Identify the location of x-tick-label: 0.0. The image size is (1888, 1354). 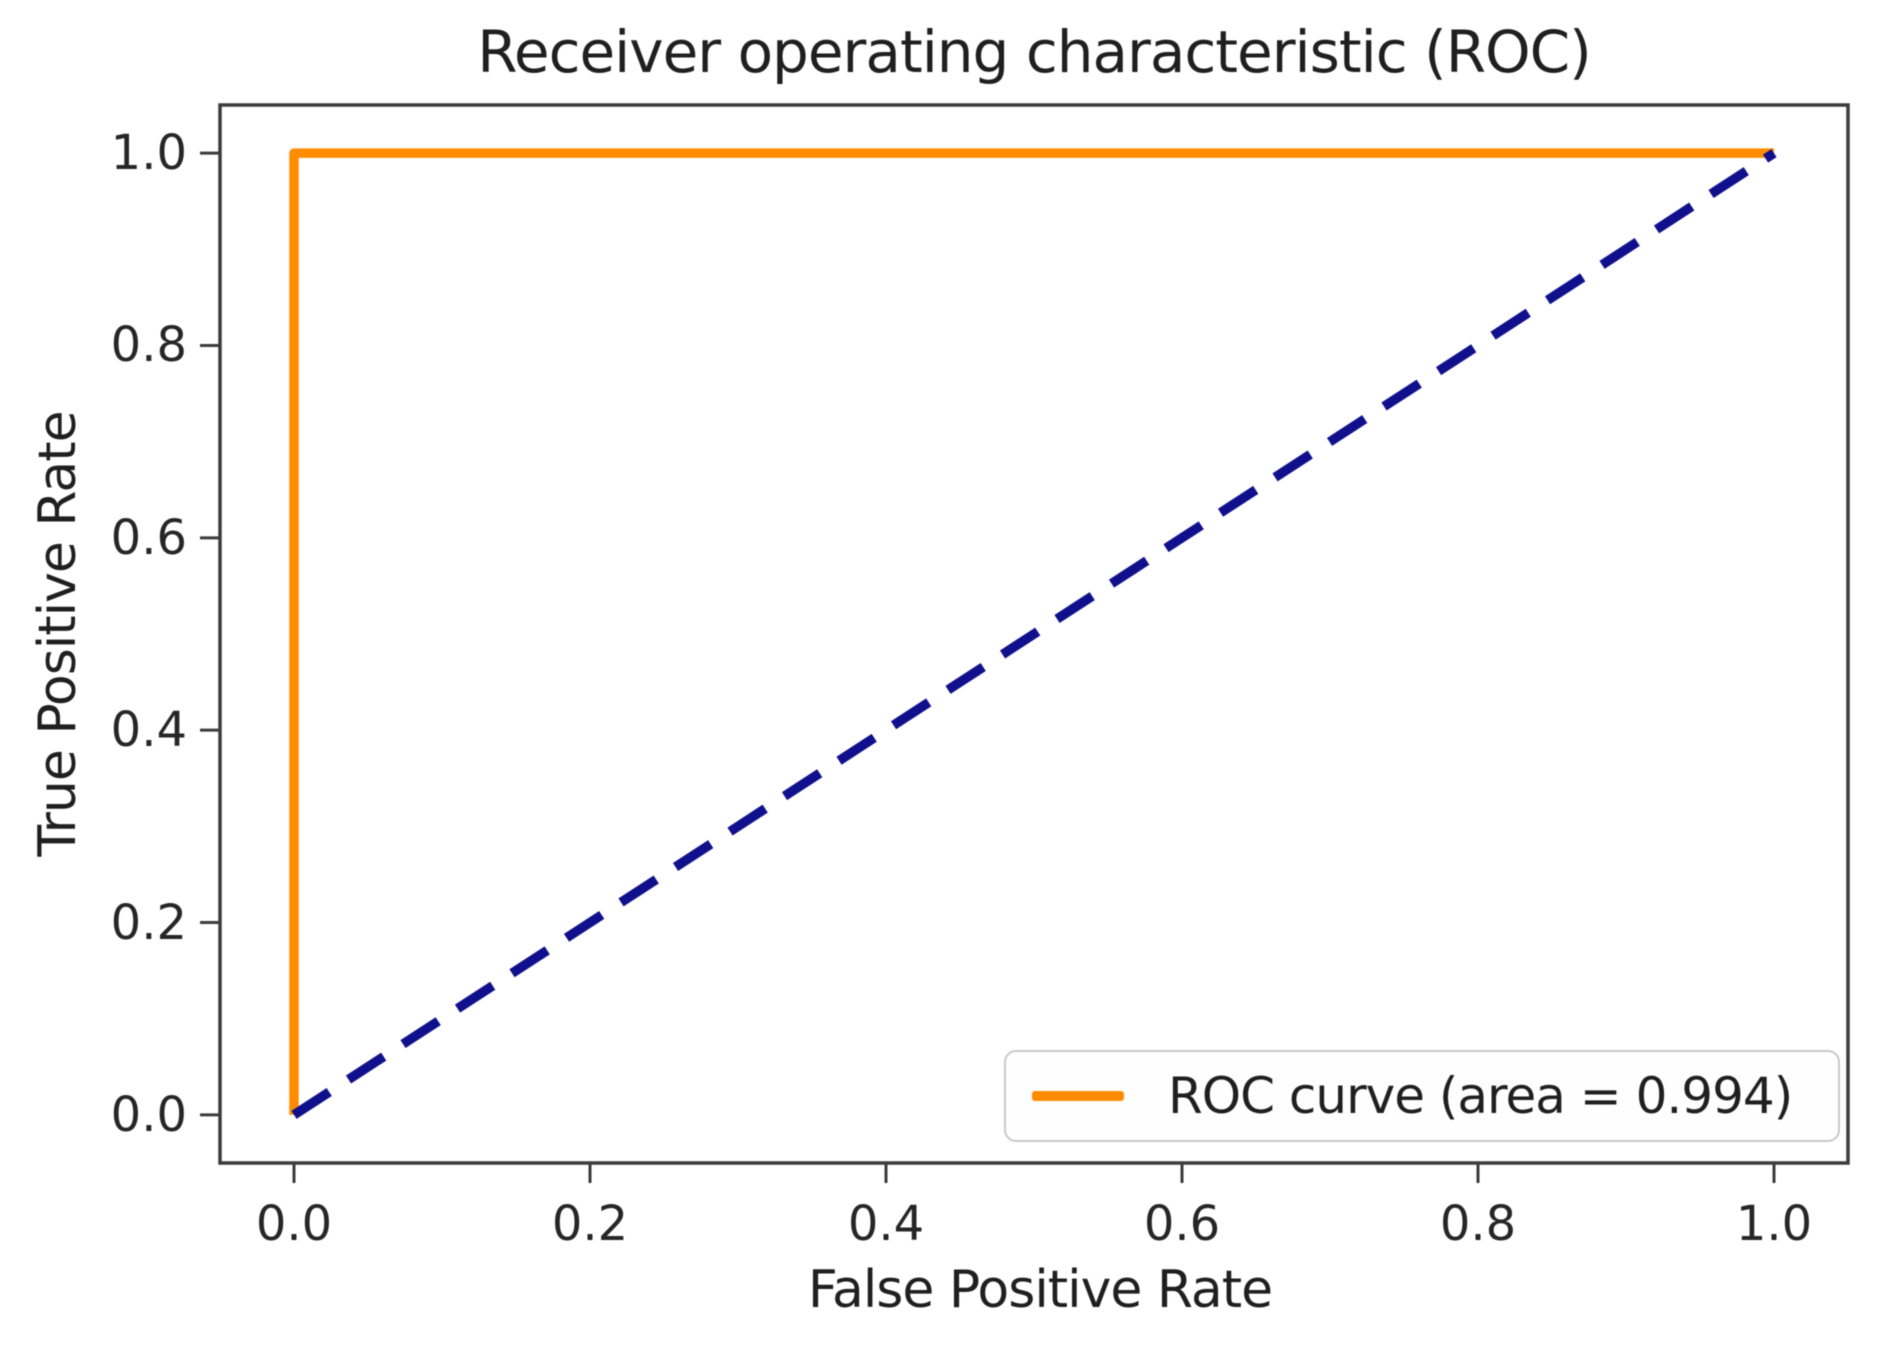
(294, 1224).